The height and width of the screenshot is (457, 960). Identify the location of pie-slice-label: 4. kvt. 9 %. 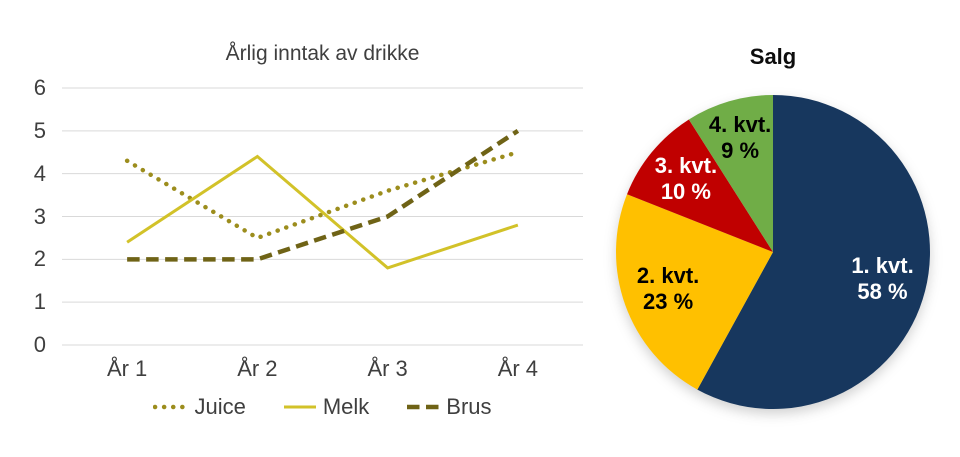
(740, 137).